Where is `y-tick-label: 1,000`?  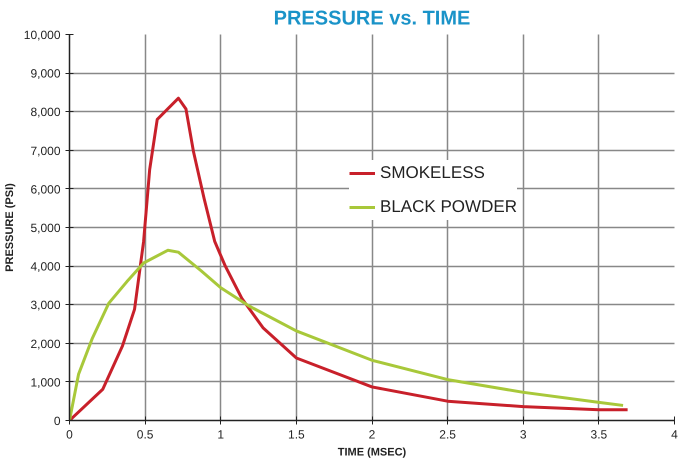 y-tick-label: 1,000 is located at coordinates (45, 382).